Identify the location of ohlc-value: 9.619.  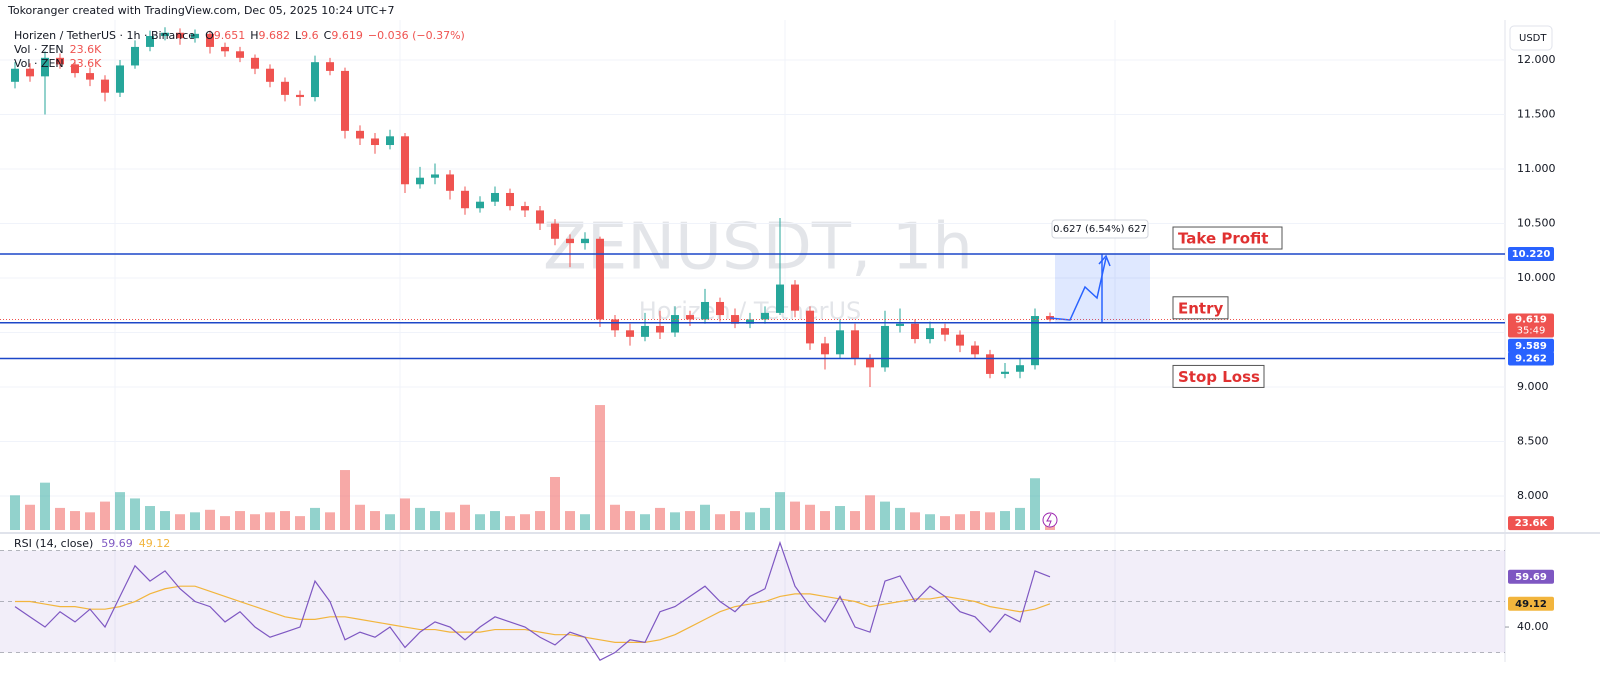
(347, 35).